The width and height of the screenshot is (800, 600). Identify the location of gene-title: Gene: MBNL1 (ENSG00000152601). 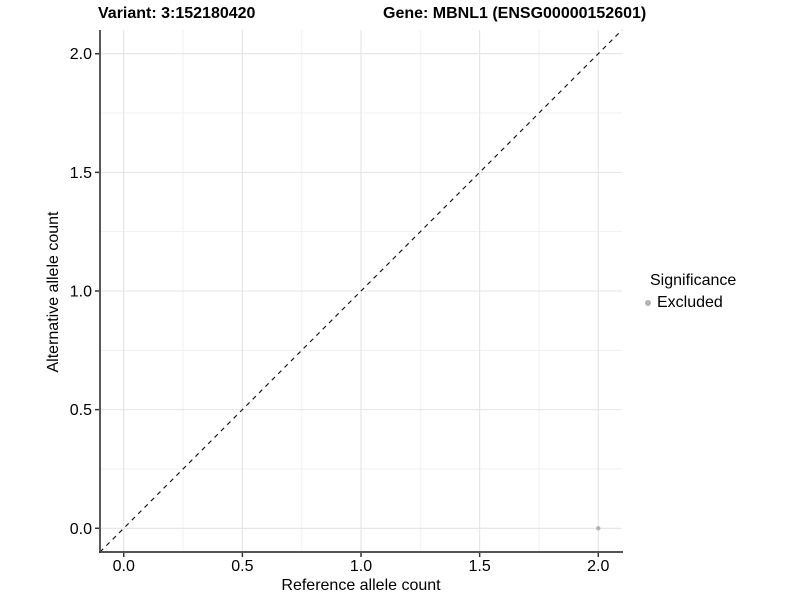
(515, 13).